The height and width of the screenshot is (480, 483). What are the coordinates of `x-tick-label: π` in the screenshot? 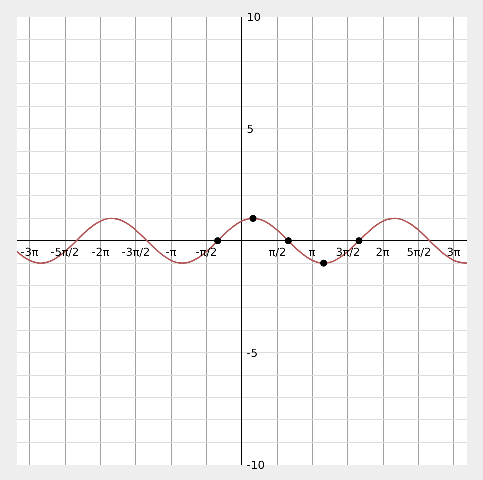 It's located at (312, 252).